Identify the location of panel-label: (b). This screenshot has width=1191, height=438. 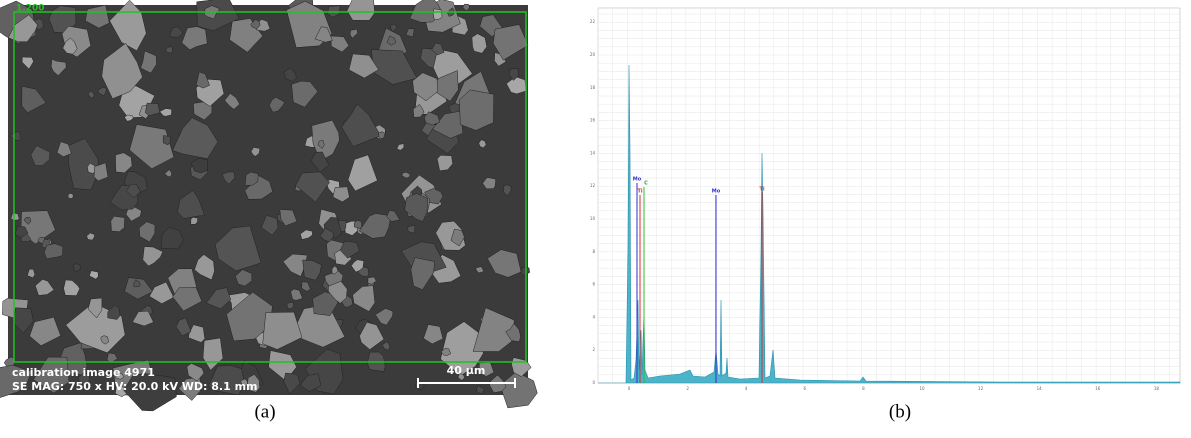
(900, 411).